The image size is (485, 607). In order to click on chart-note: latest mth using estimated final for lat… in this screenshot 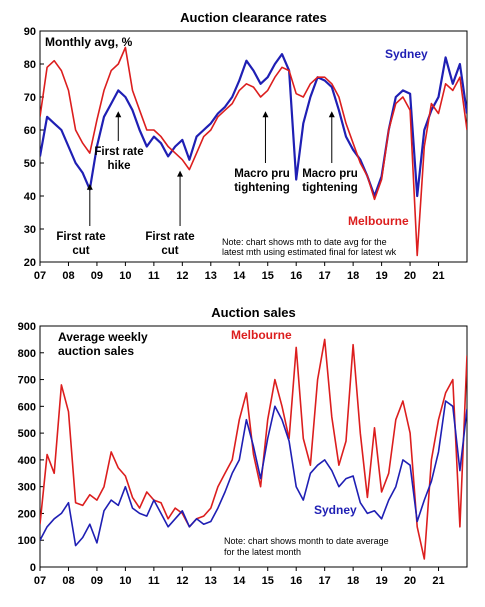, I will do `click(309, 252)`.